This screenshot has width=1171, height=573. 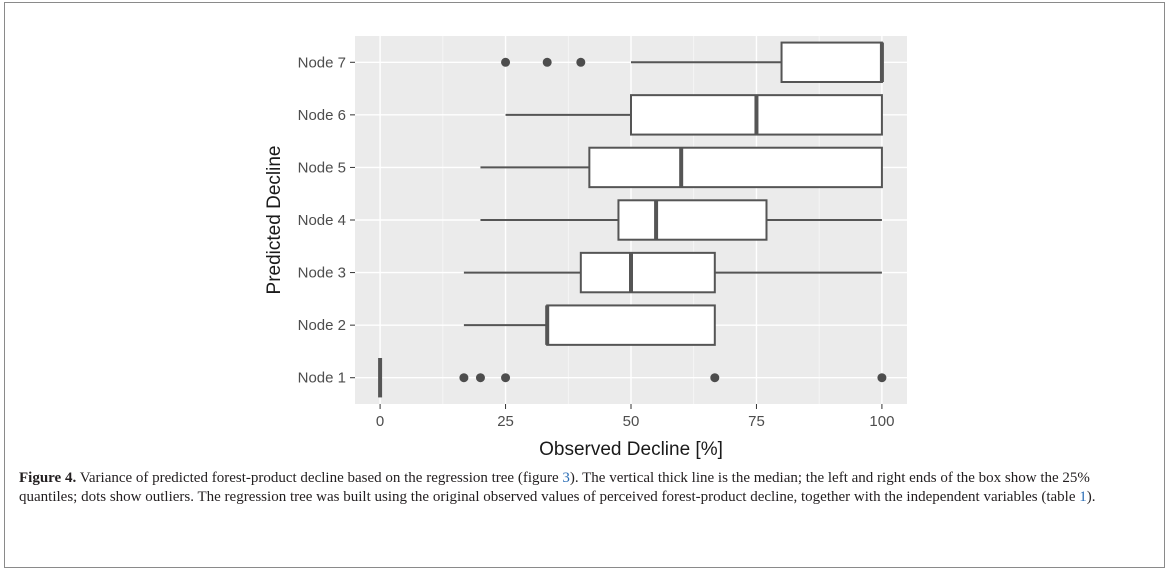 What do you see at coordinates (322, 62) in the screenshot?
I see `y-tick-label: Node 7` at bounding box center [322, 62].